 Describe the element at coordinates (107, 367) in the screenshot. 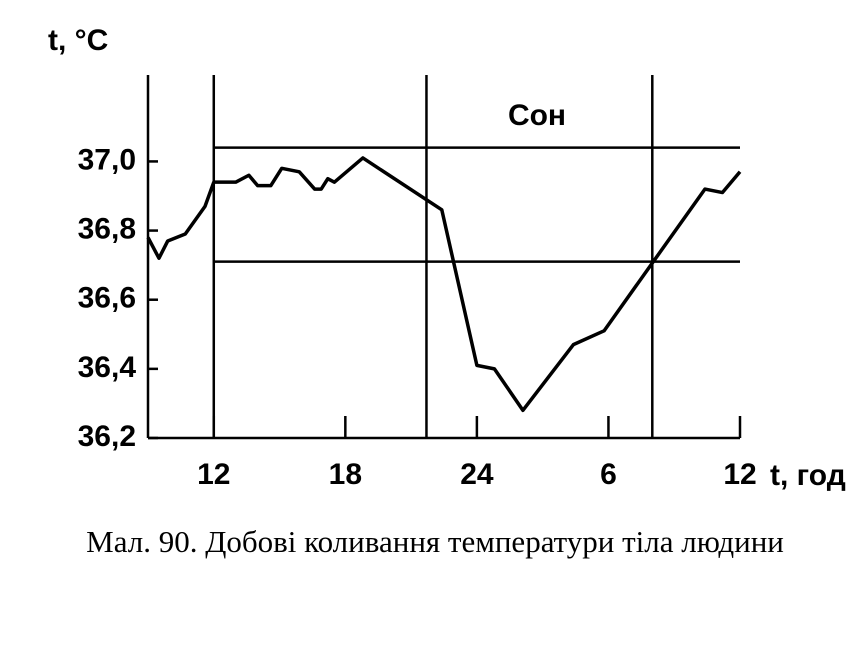

I see `y-tick-label: 36,4` at that location.